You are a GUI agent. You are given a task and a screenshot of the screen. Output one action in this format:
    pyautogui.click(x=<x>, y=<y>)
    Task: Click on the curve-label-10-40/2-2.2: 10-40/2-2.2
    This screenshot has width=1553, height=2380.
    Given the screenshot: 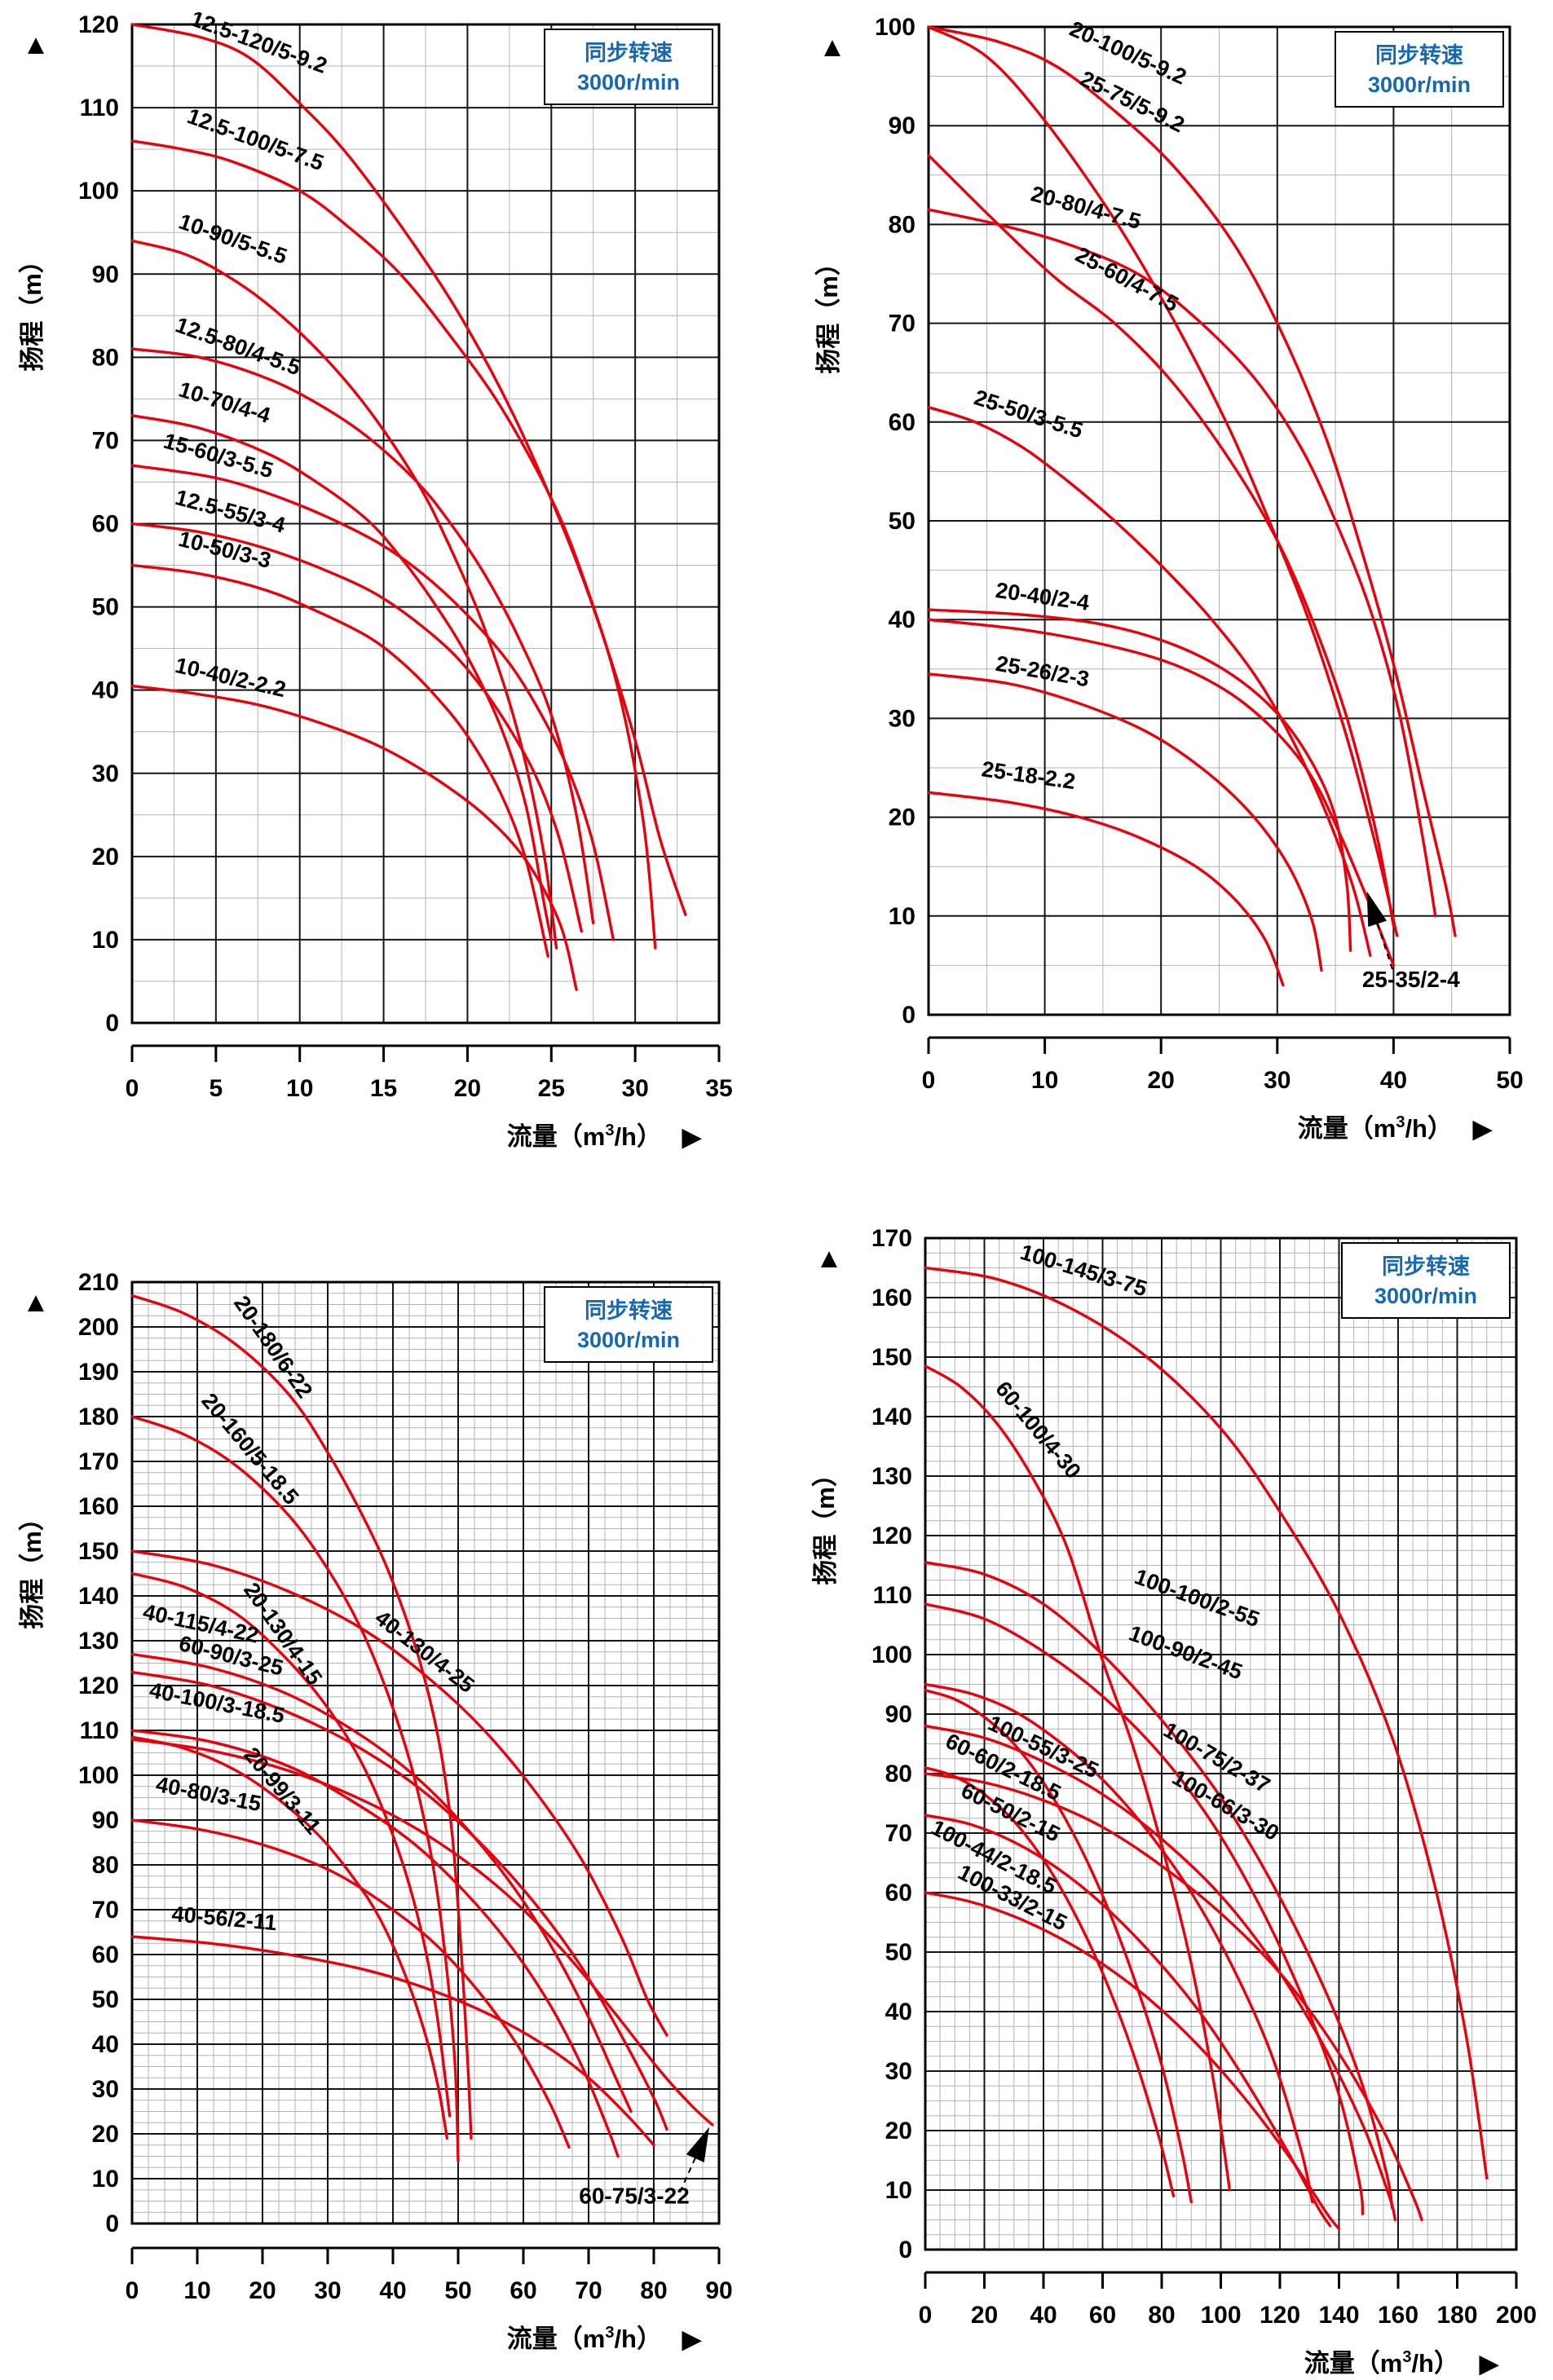 What is the action you would take?
    pyautogui.click(x=230, y=678)
    